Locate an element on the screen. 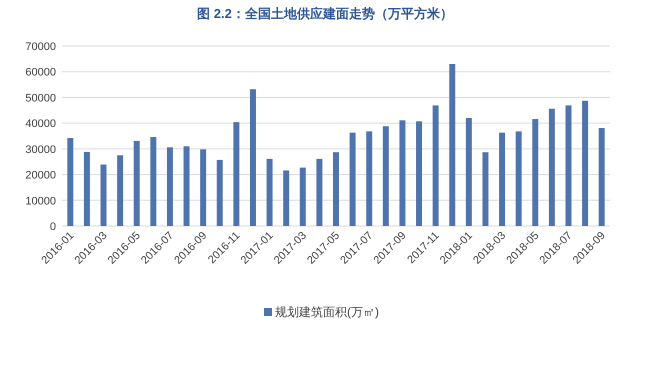 This screenshot has height=371, width=650. y-tick-label: 50000 is located at coordinates (40, 98).